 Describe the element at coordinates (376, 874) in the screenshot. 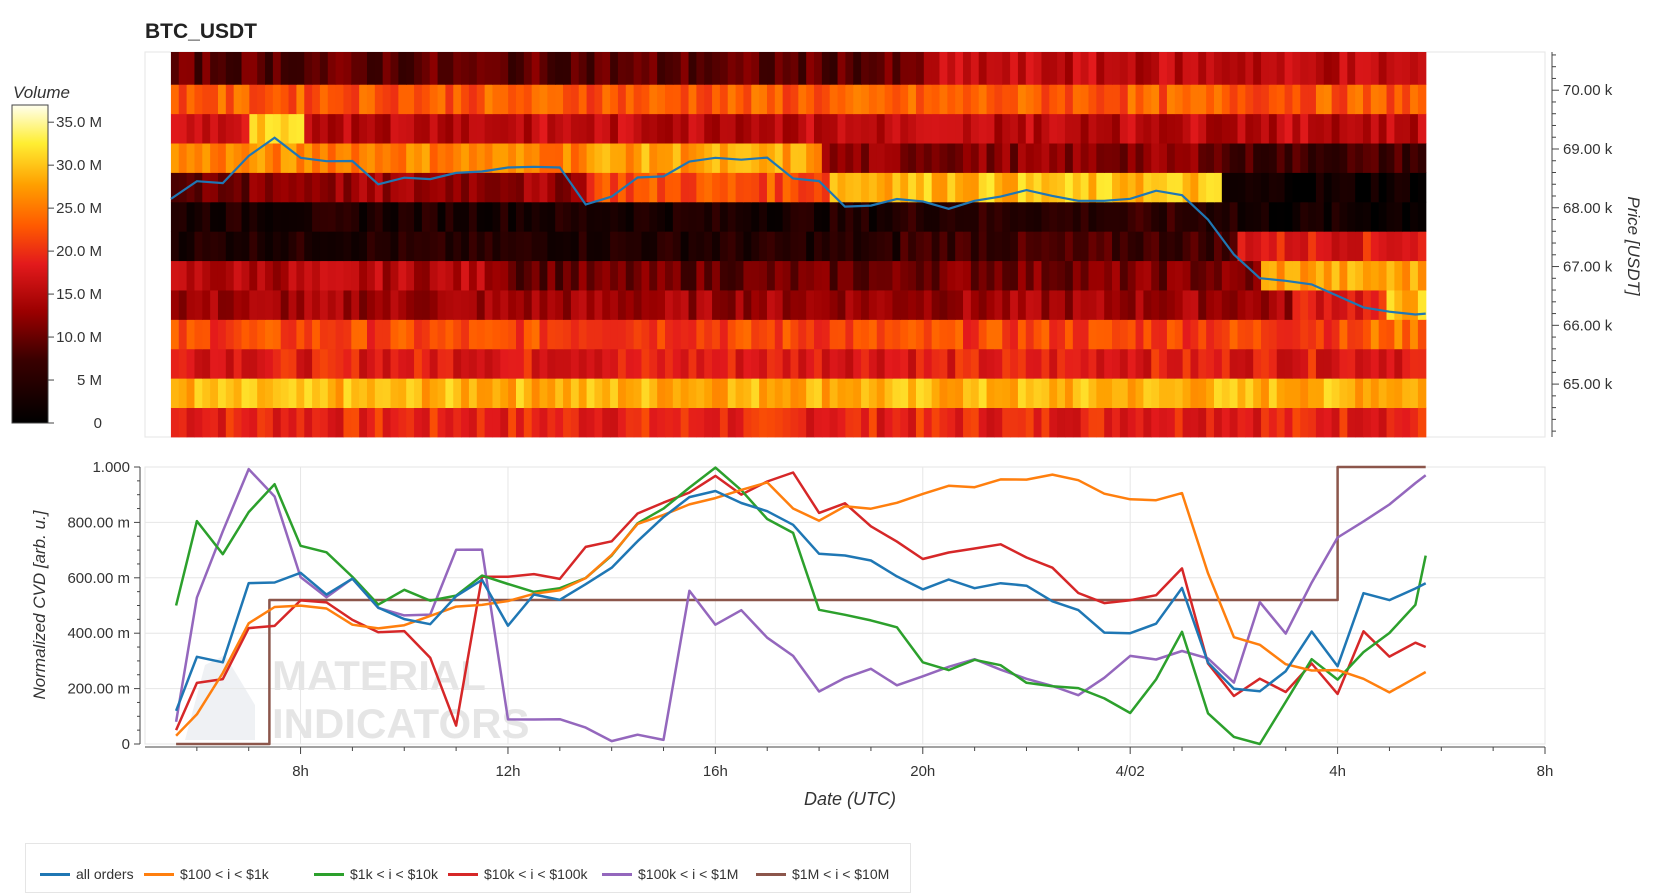

I see `legend-item: $1k < i < $10k` at that location.